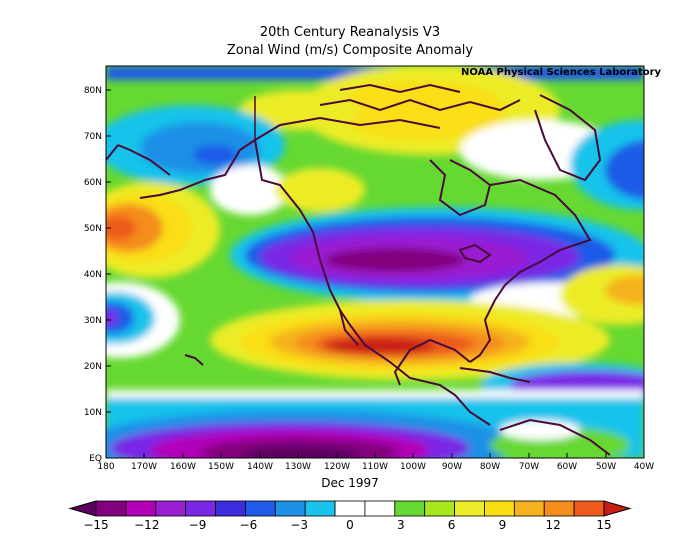 This screenshot has width=700, height=541. I want to click on lon-label: 130W, so click(298, 467).